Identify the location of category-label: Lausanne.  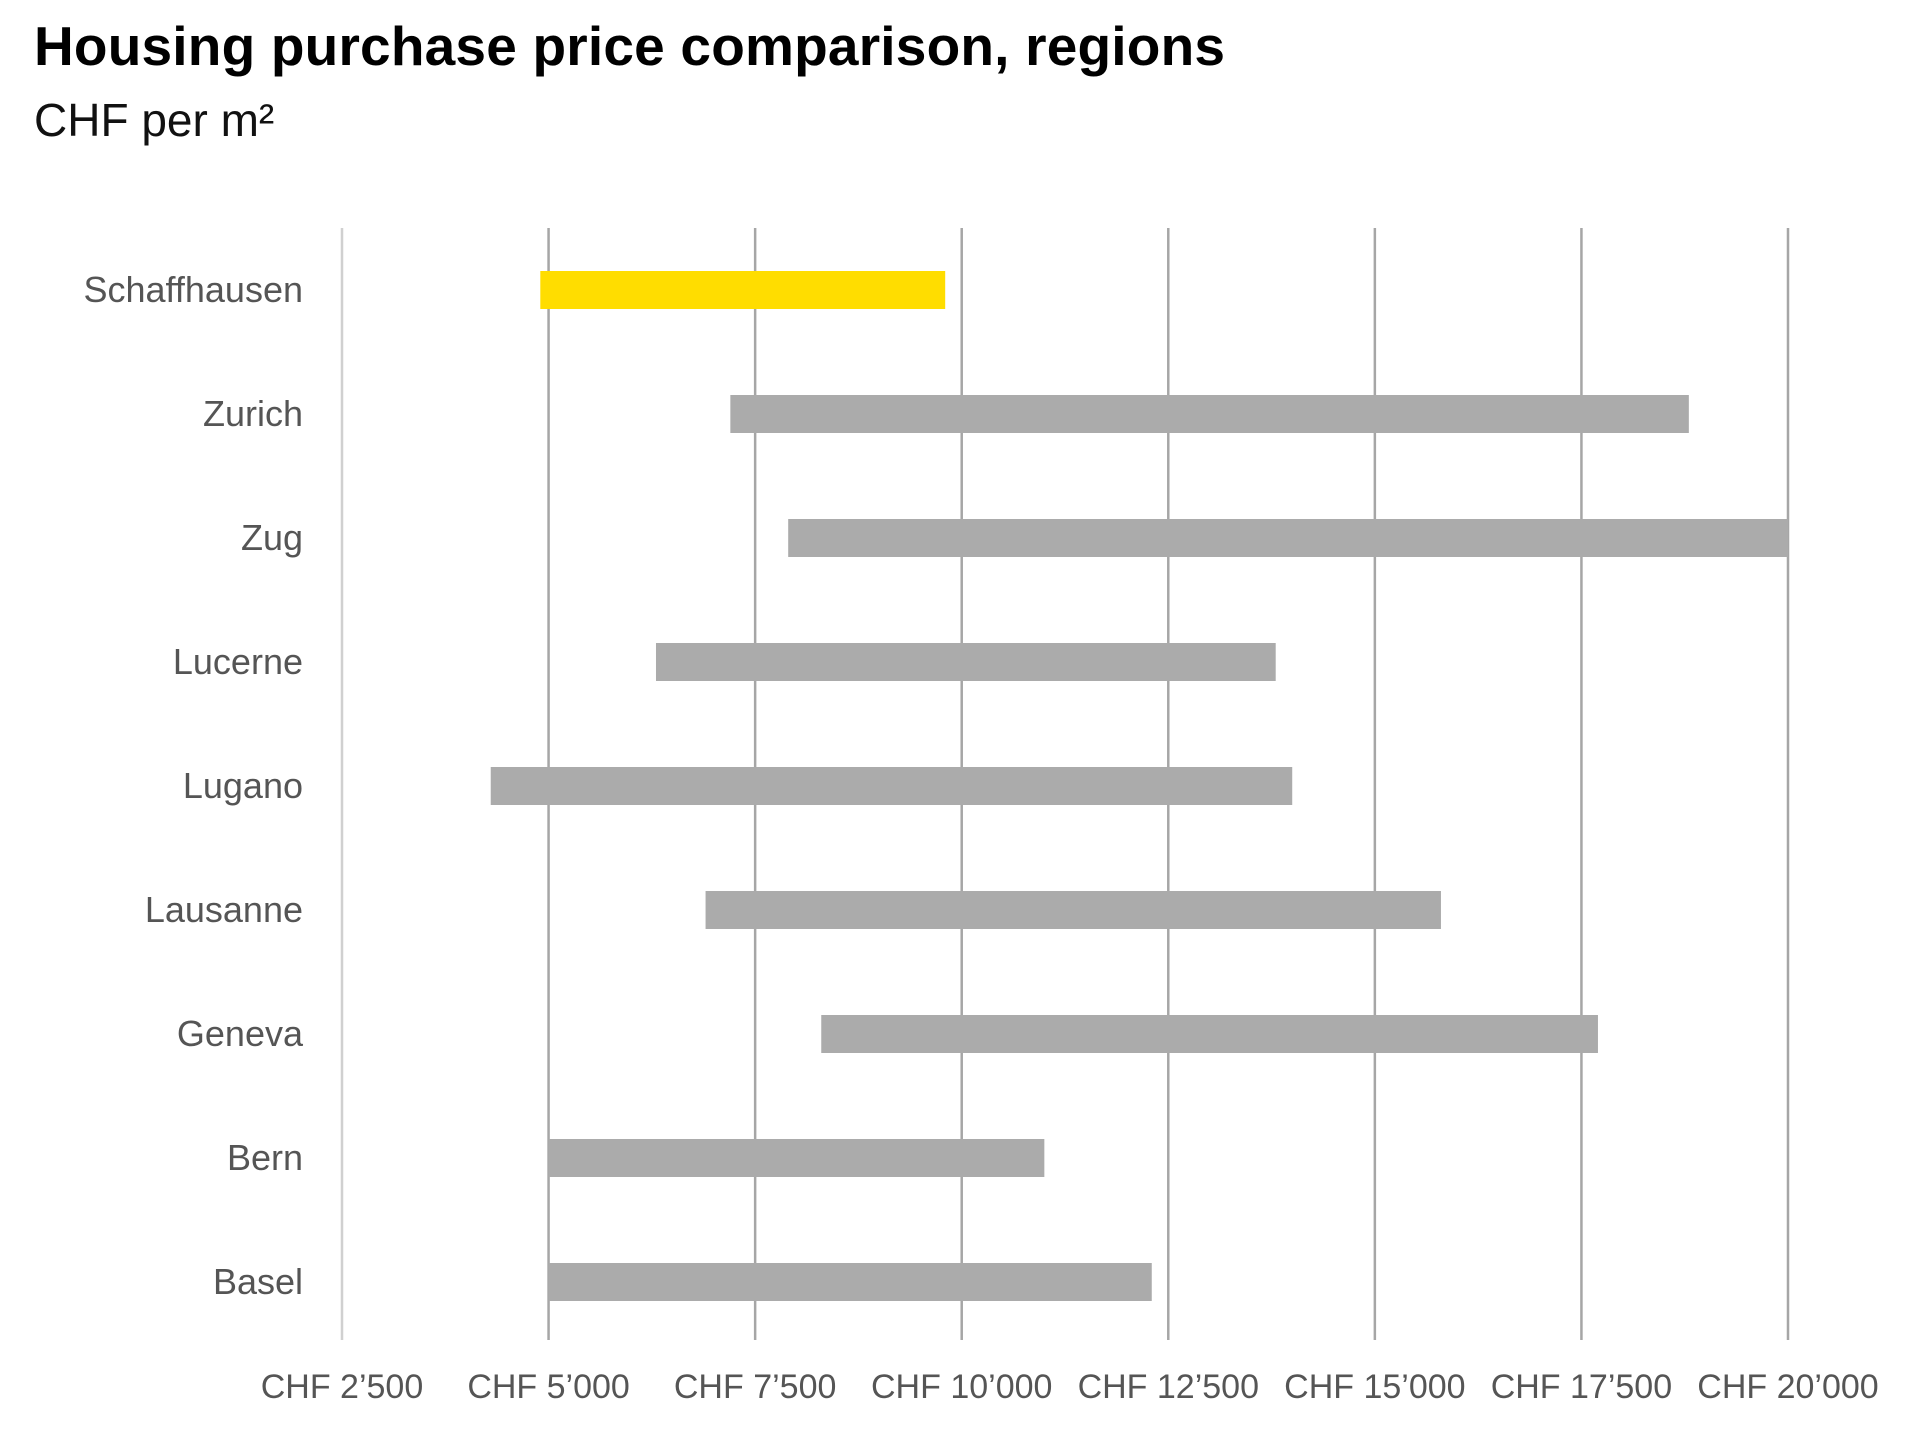
(224, 909).